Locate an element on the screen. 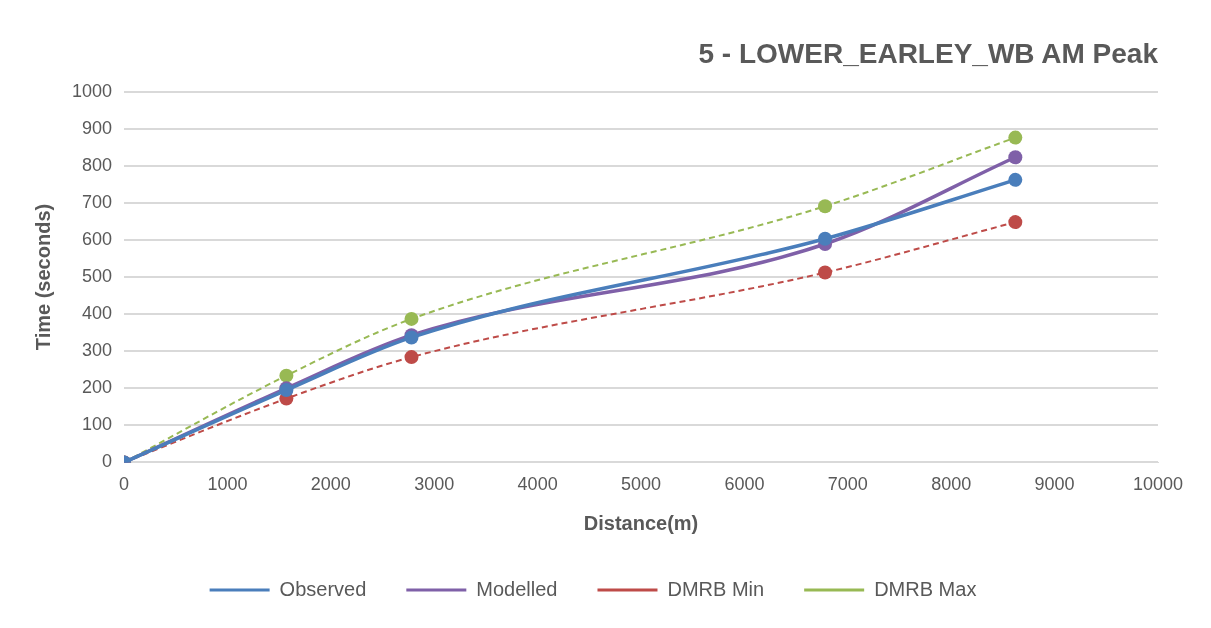  x-tick-label: 2000 is located at coordinates (330, 484).